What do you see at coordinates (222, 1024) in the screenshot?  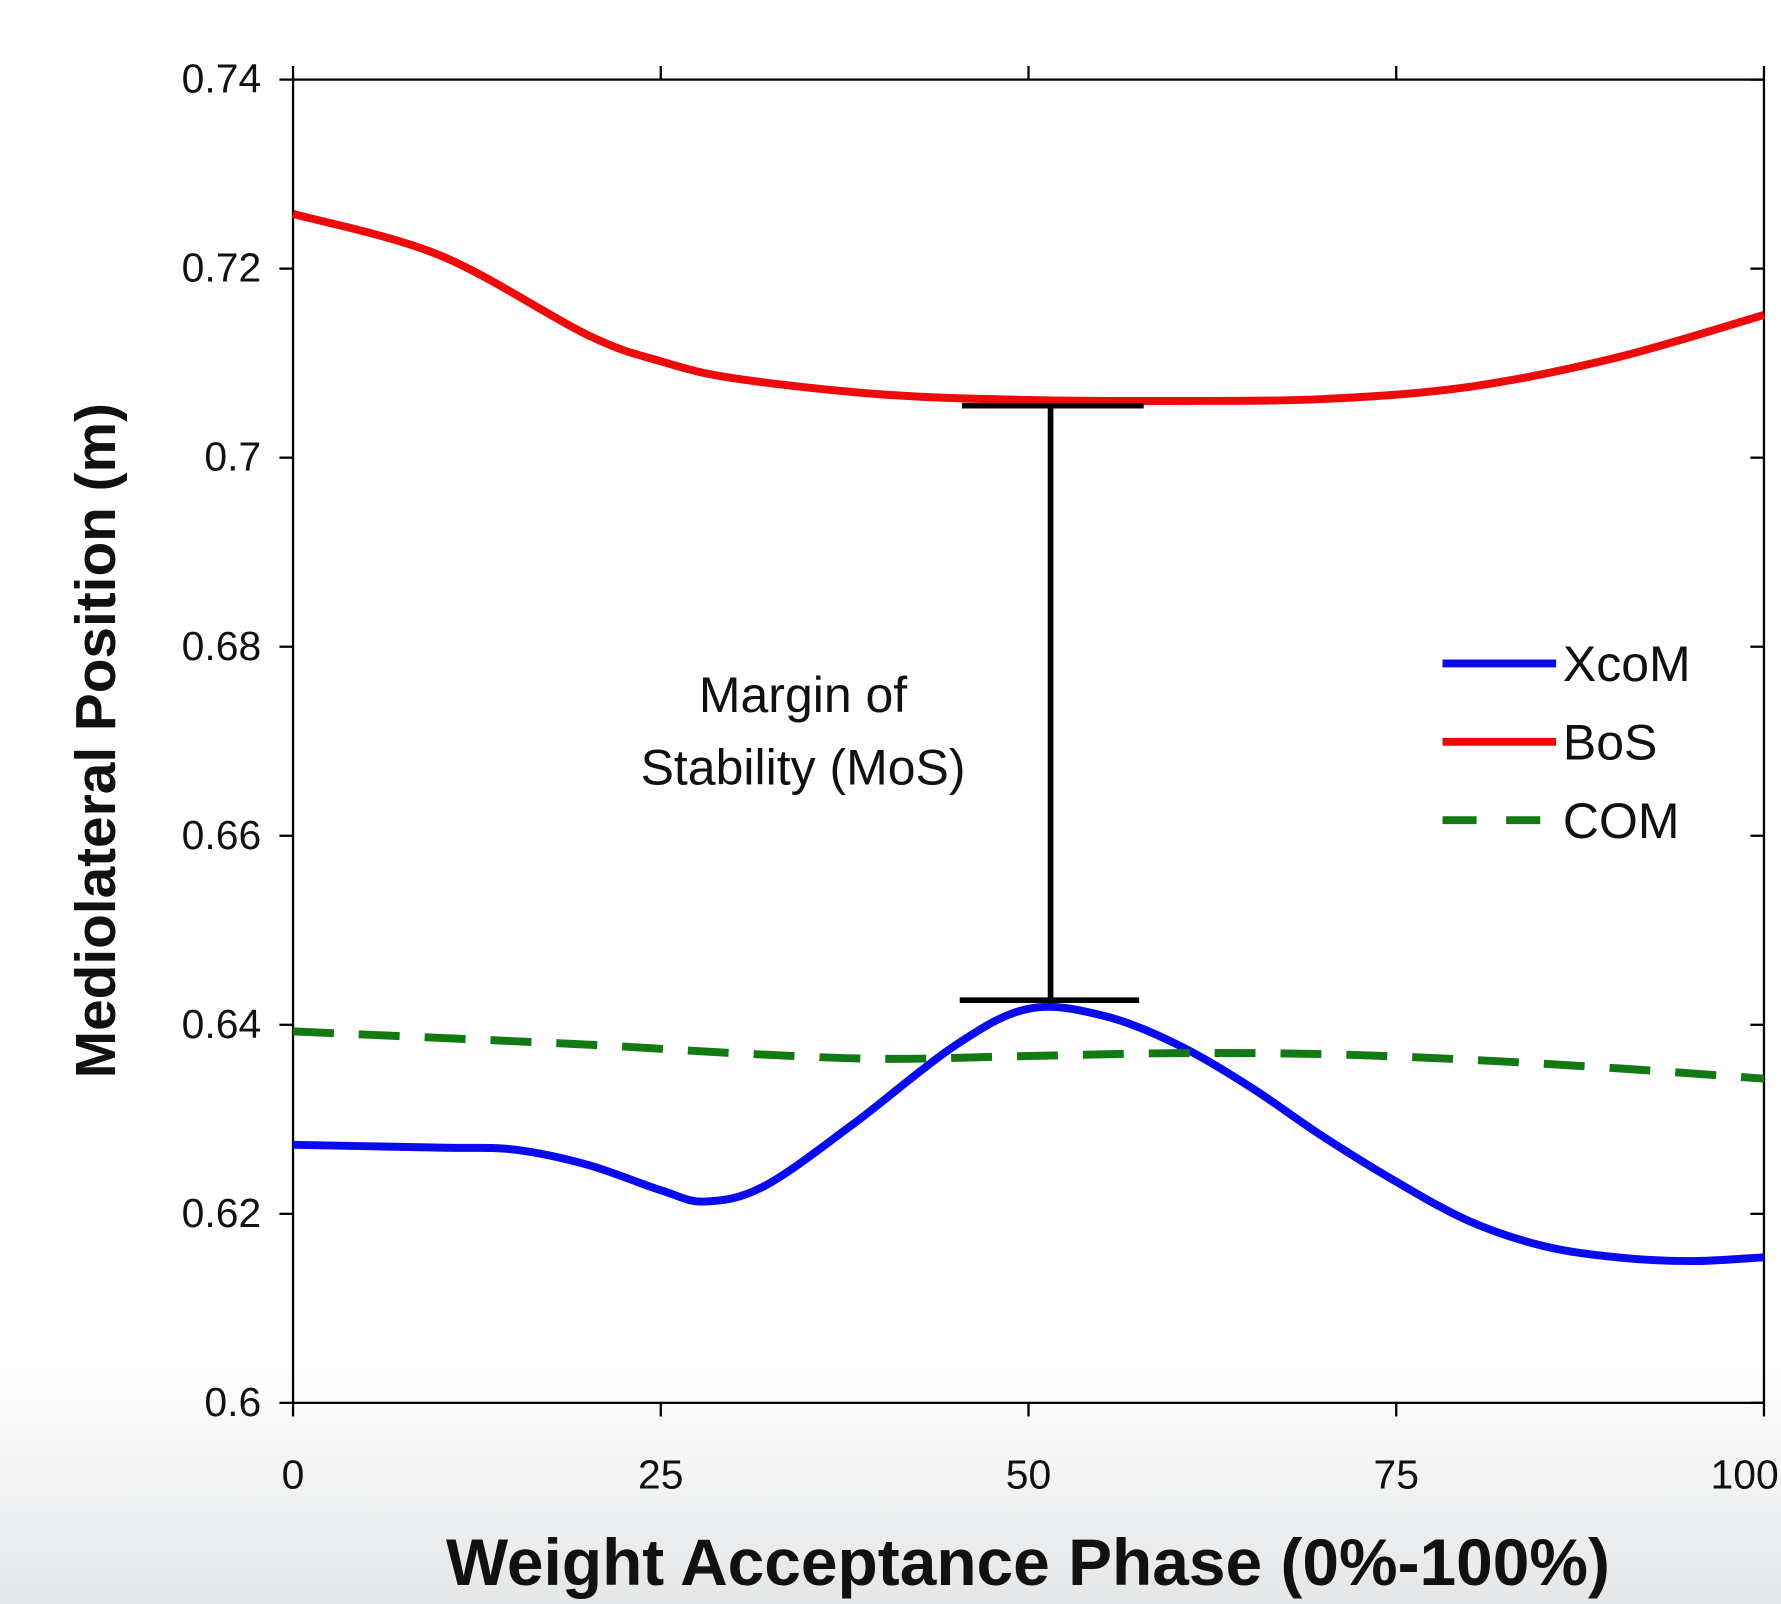 I see `y-tick-label: 0.64` at bounding box center [222, 1024].